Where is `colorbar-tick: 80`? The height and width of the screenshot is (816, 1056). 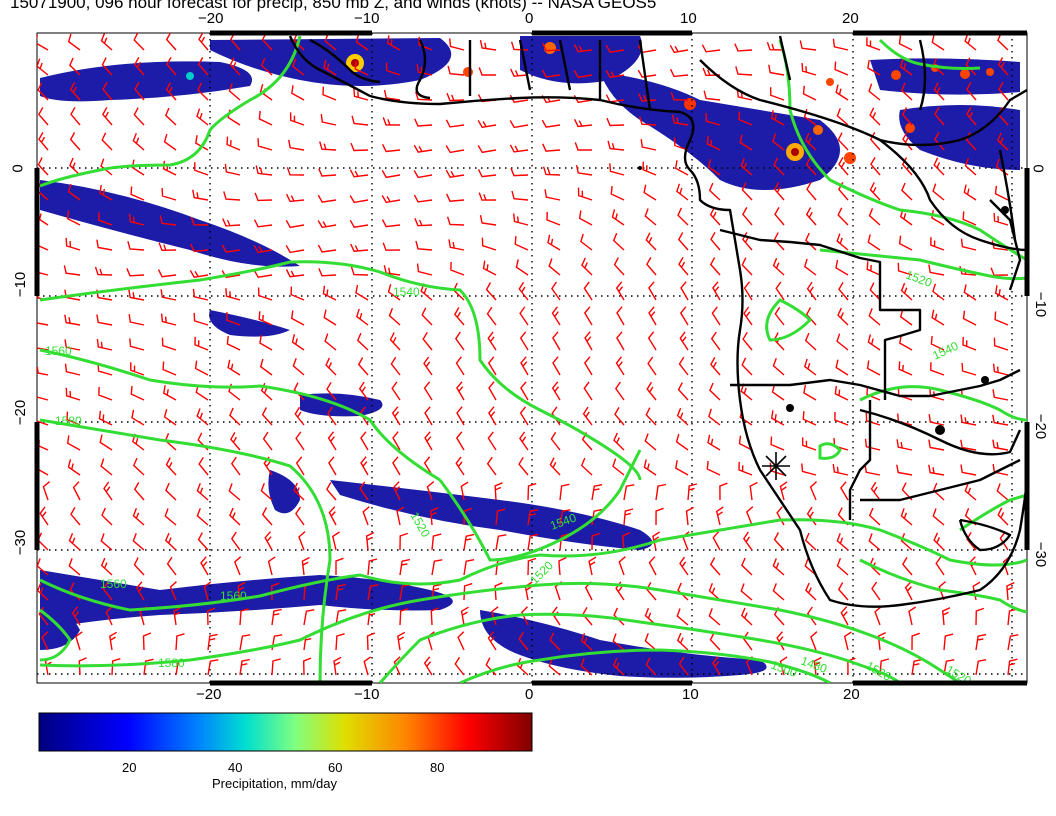
colorbar-tick: 80 is located at coordinates (437, 767).